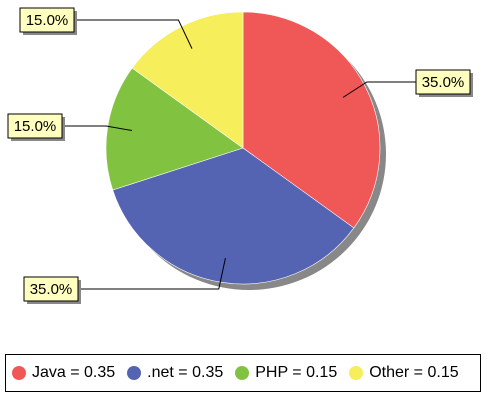 The image size is (496, 403). What do you see at coordinates (134, 373) in the screenshot?
I see `legend-swatch-net` at bounding box center [134, 373].